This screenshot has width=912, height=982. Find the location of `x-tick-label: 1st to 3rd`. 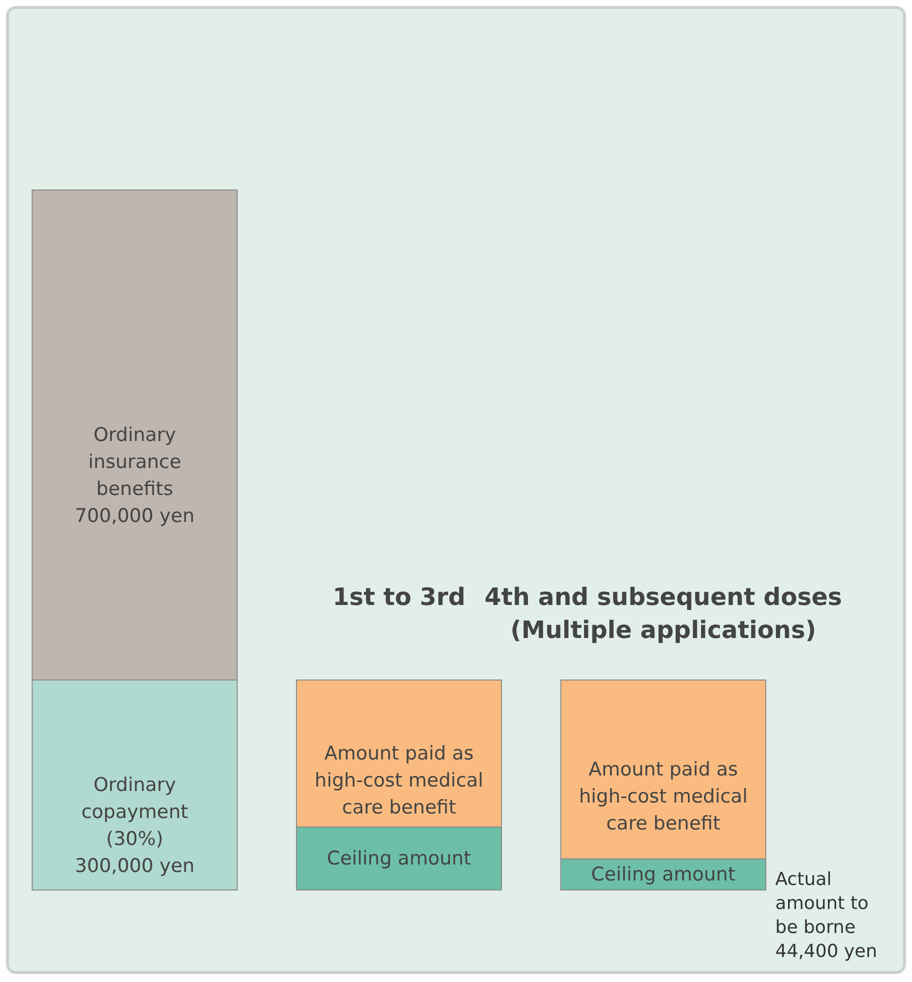

x-tick-label: 1st to 3rd is located at coordinates (399, 597).